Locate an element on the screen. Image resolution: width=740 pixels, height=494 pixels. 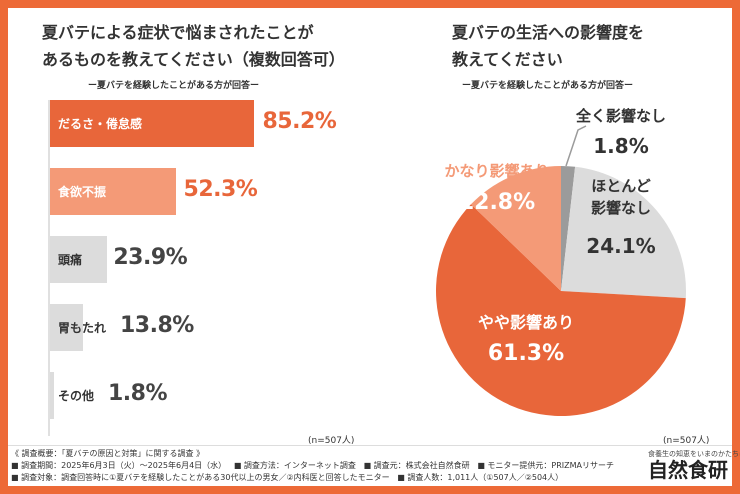
bar-label-2: 頭痛 is located at coordinates (70, 260).